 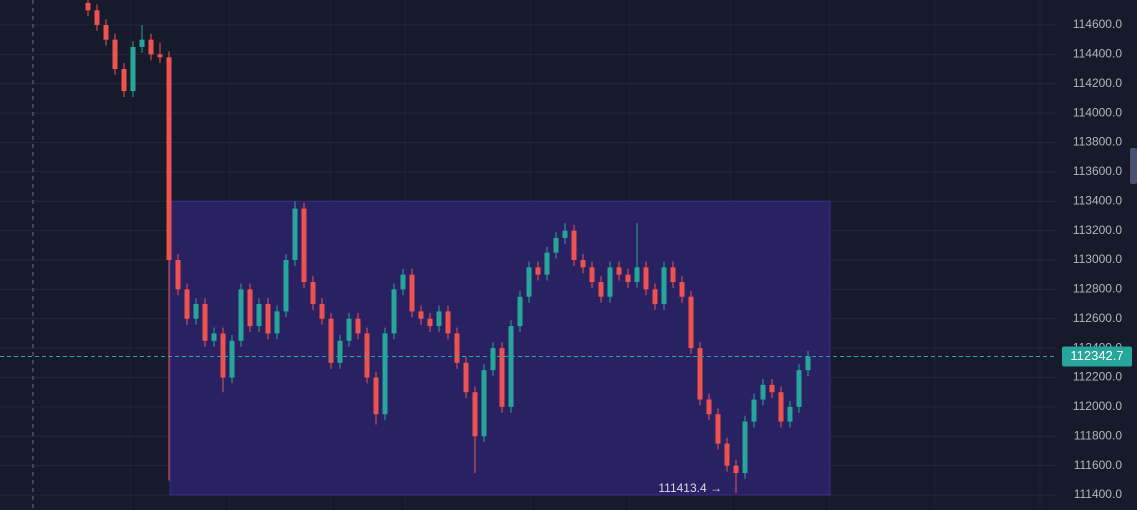 I want to click on y-tick-label: 111400.0, so click(x=1098, y=494).